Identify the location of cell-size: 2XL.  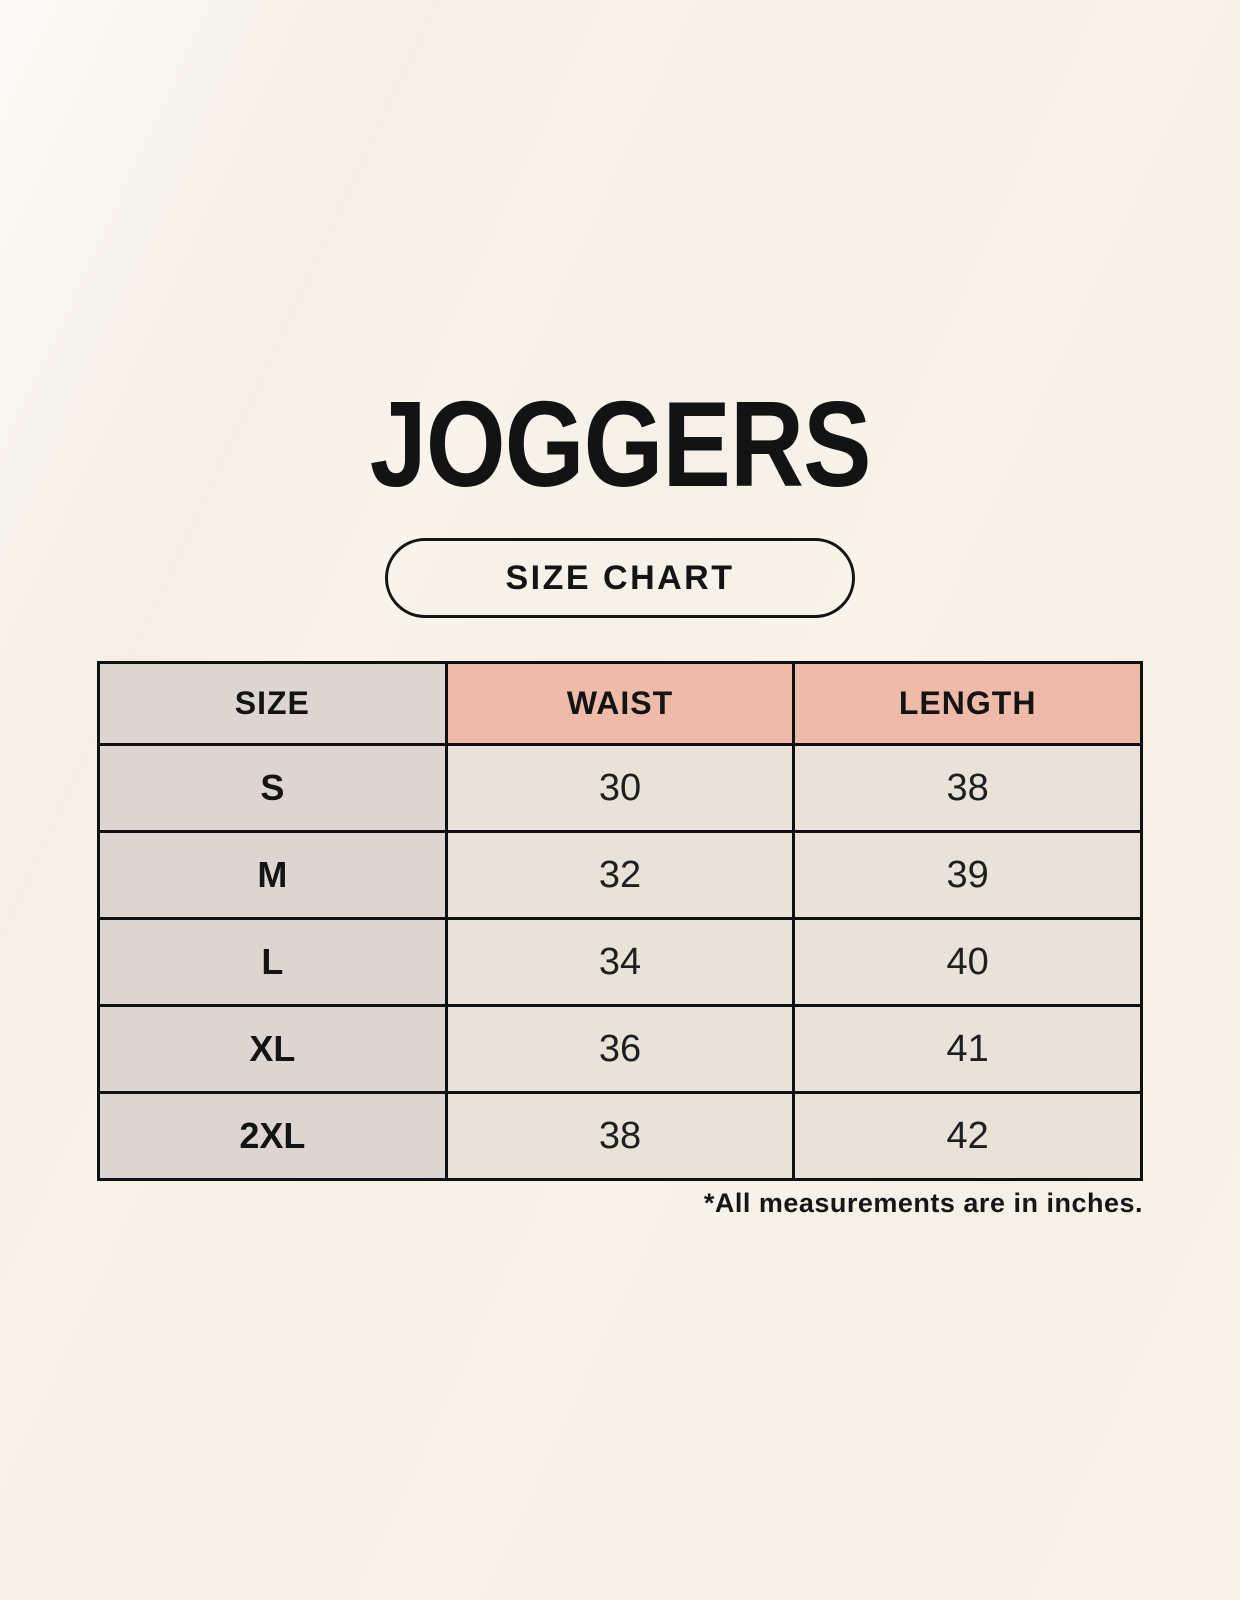
(272, 1136).